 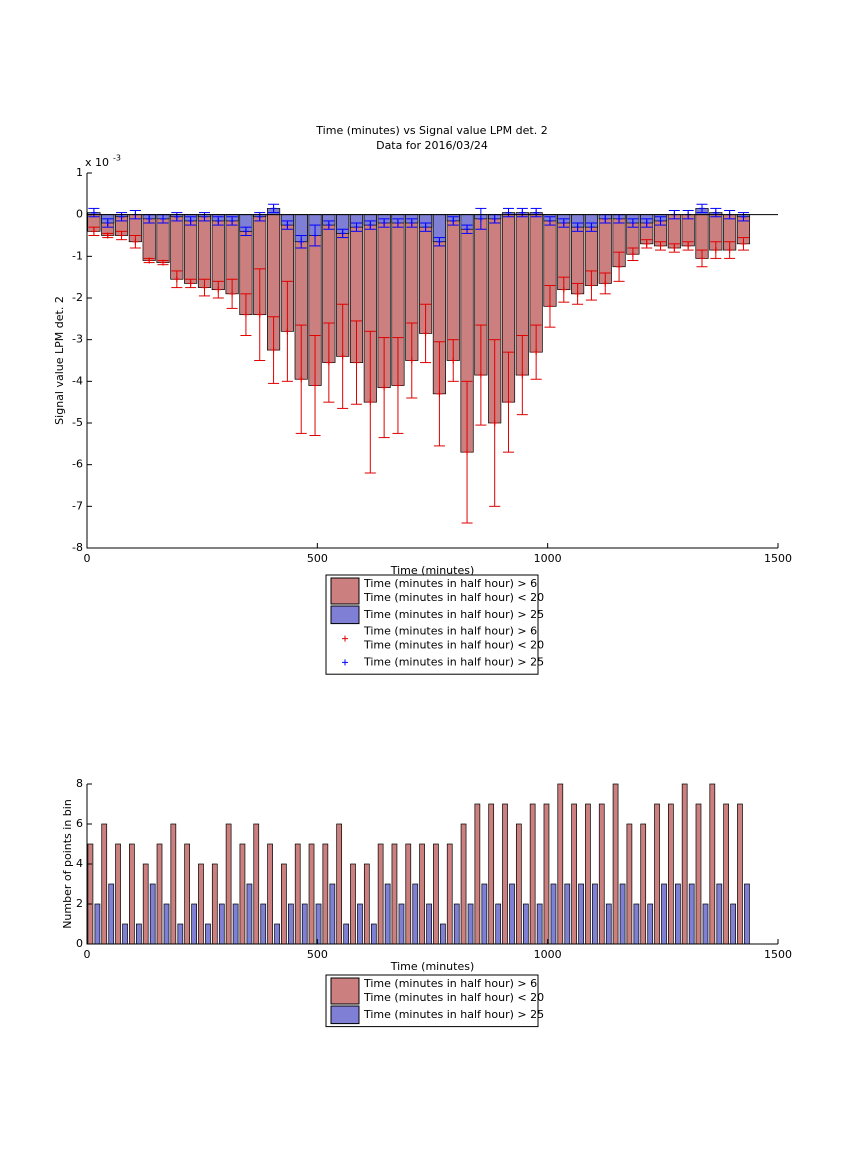 What do you see at coordinates (432, 864) in the screenshot?
I see `axes` at bounding box center [432, 864].